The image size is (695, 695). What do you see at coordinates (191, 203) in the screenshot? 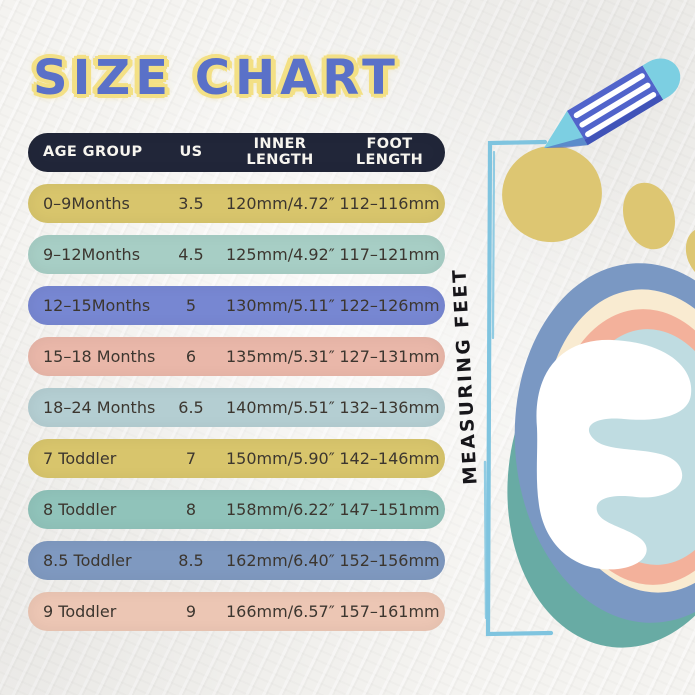
I see `us-size-cell: 3.5` at bounding box center [191, 203].